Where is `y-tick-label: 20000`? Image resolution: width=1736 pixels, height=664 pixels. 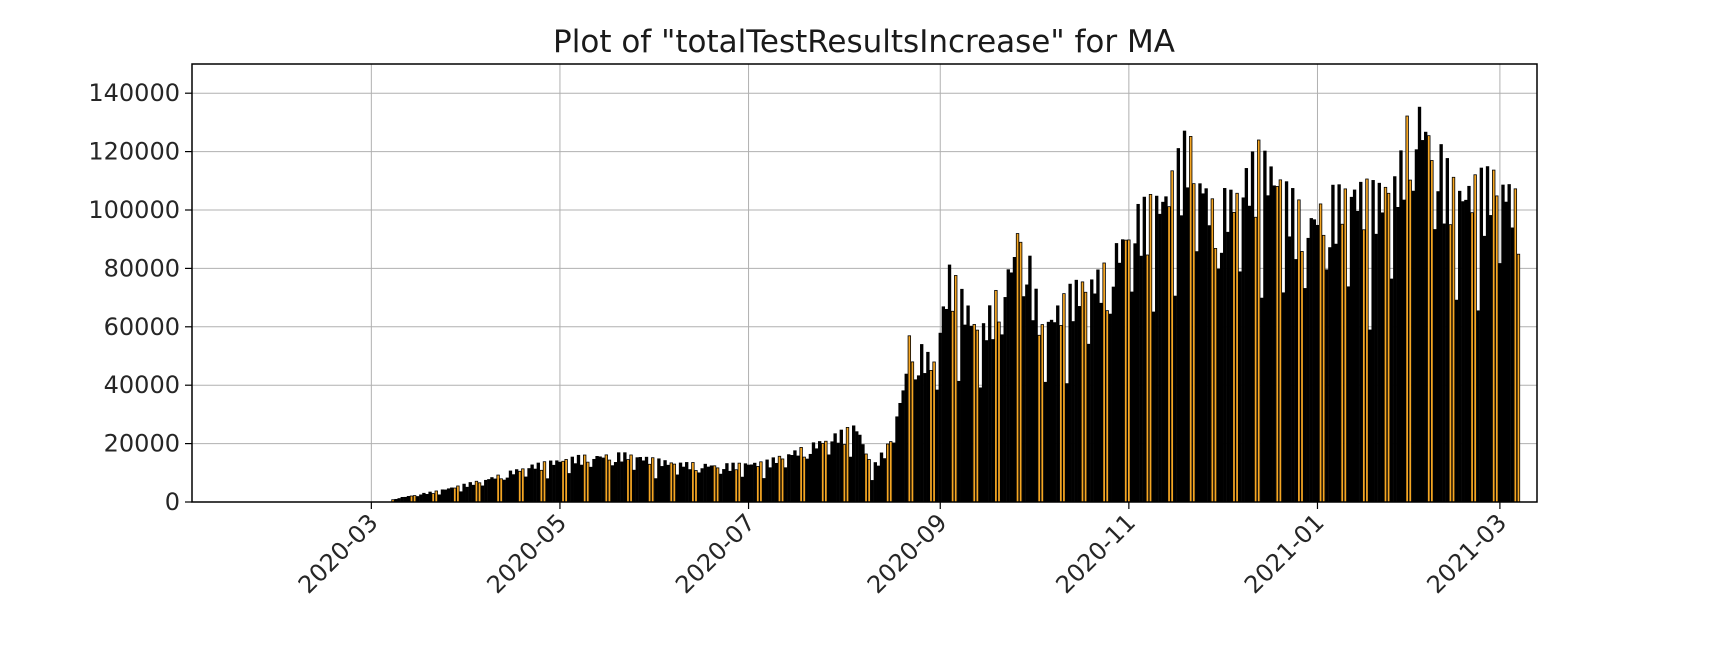 y-tick-label: 20000 is located at coordinates (142, 444).